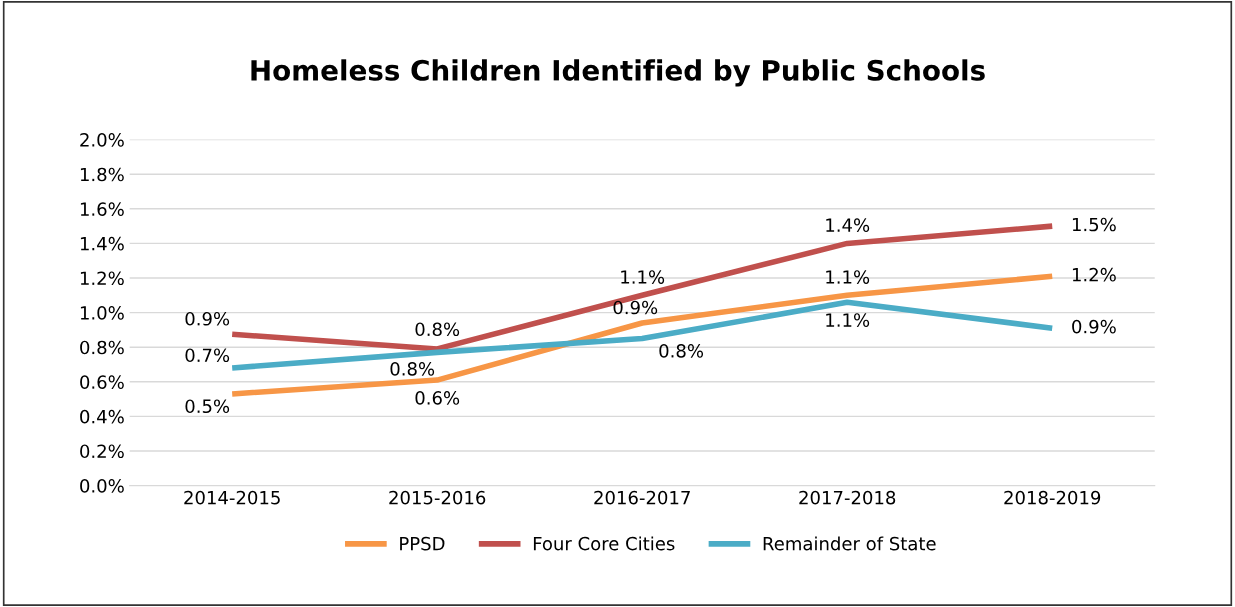  Describe the element at coordinates (604, 543) in the screenshot. I see `legend-label: Four Core Cities` at that location.